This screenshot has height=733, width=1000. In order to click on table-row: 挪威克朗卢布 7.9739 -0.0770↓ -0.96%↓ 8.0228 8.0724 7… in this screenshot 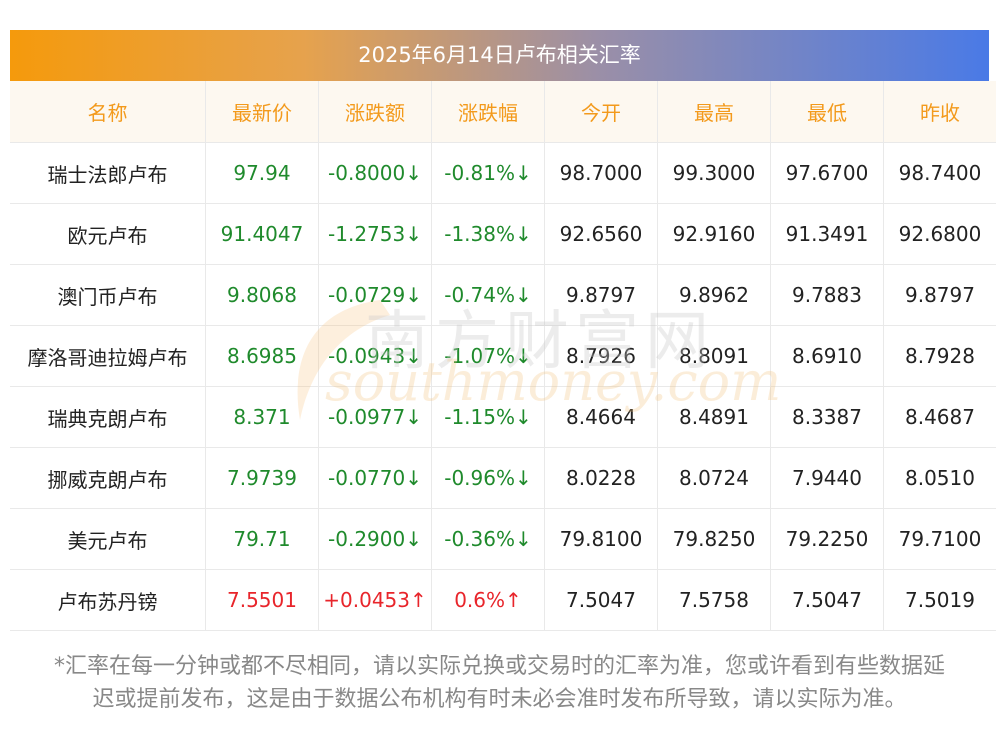, I will do `click(503, 478)`.